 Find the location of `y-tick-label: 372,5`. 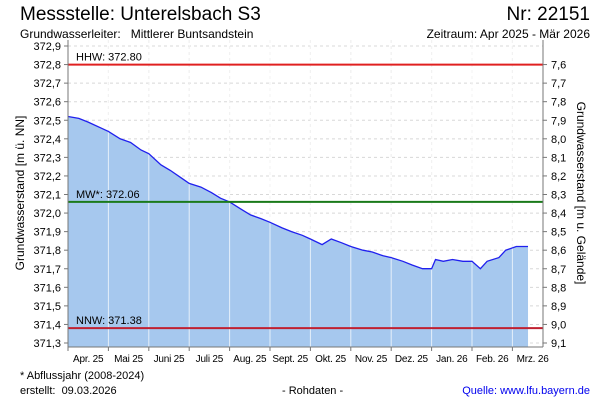

y-tick-label: 372,5 is located at coordinates (47, 121).